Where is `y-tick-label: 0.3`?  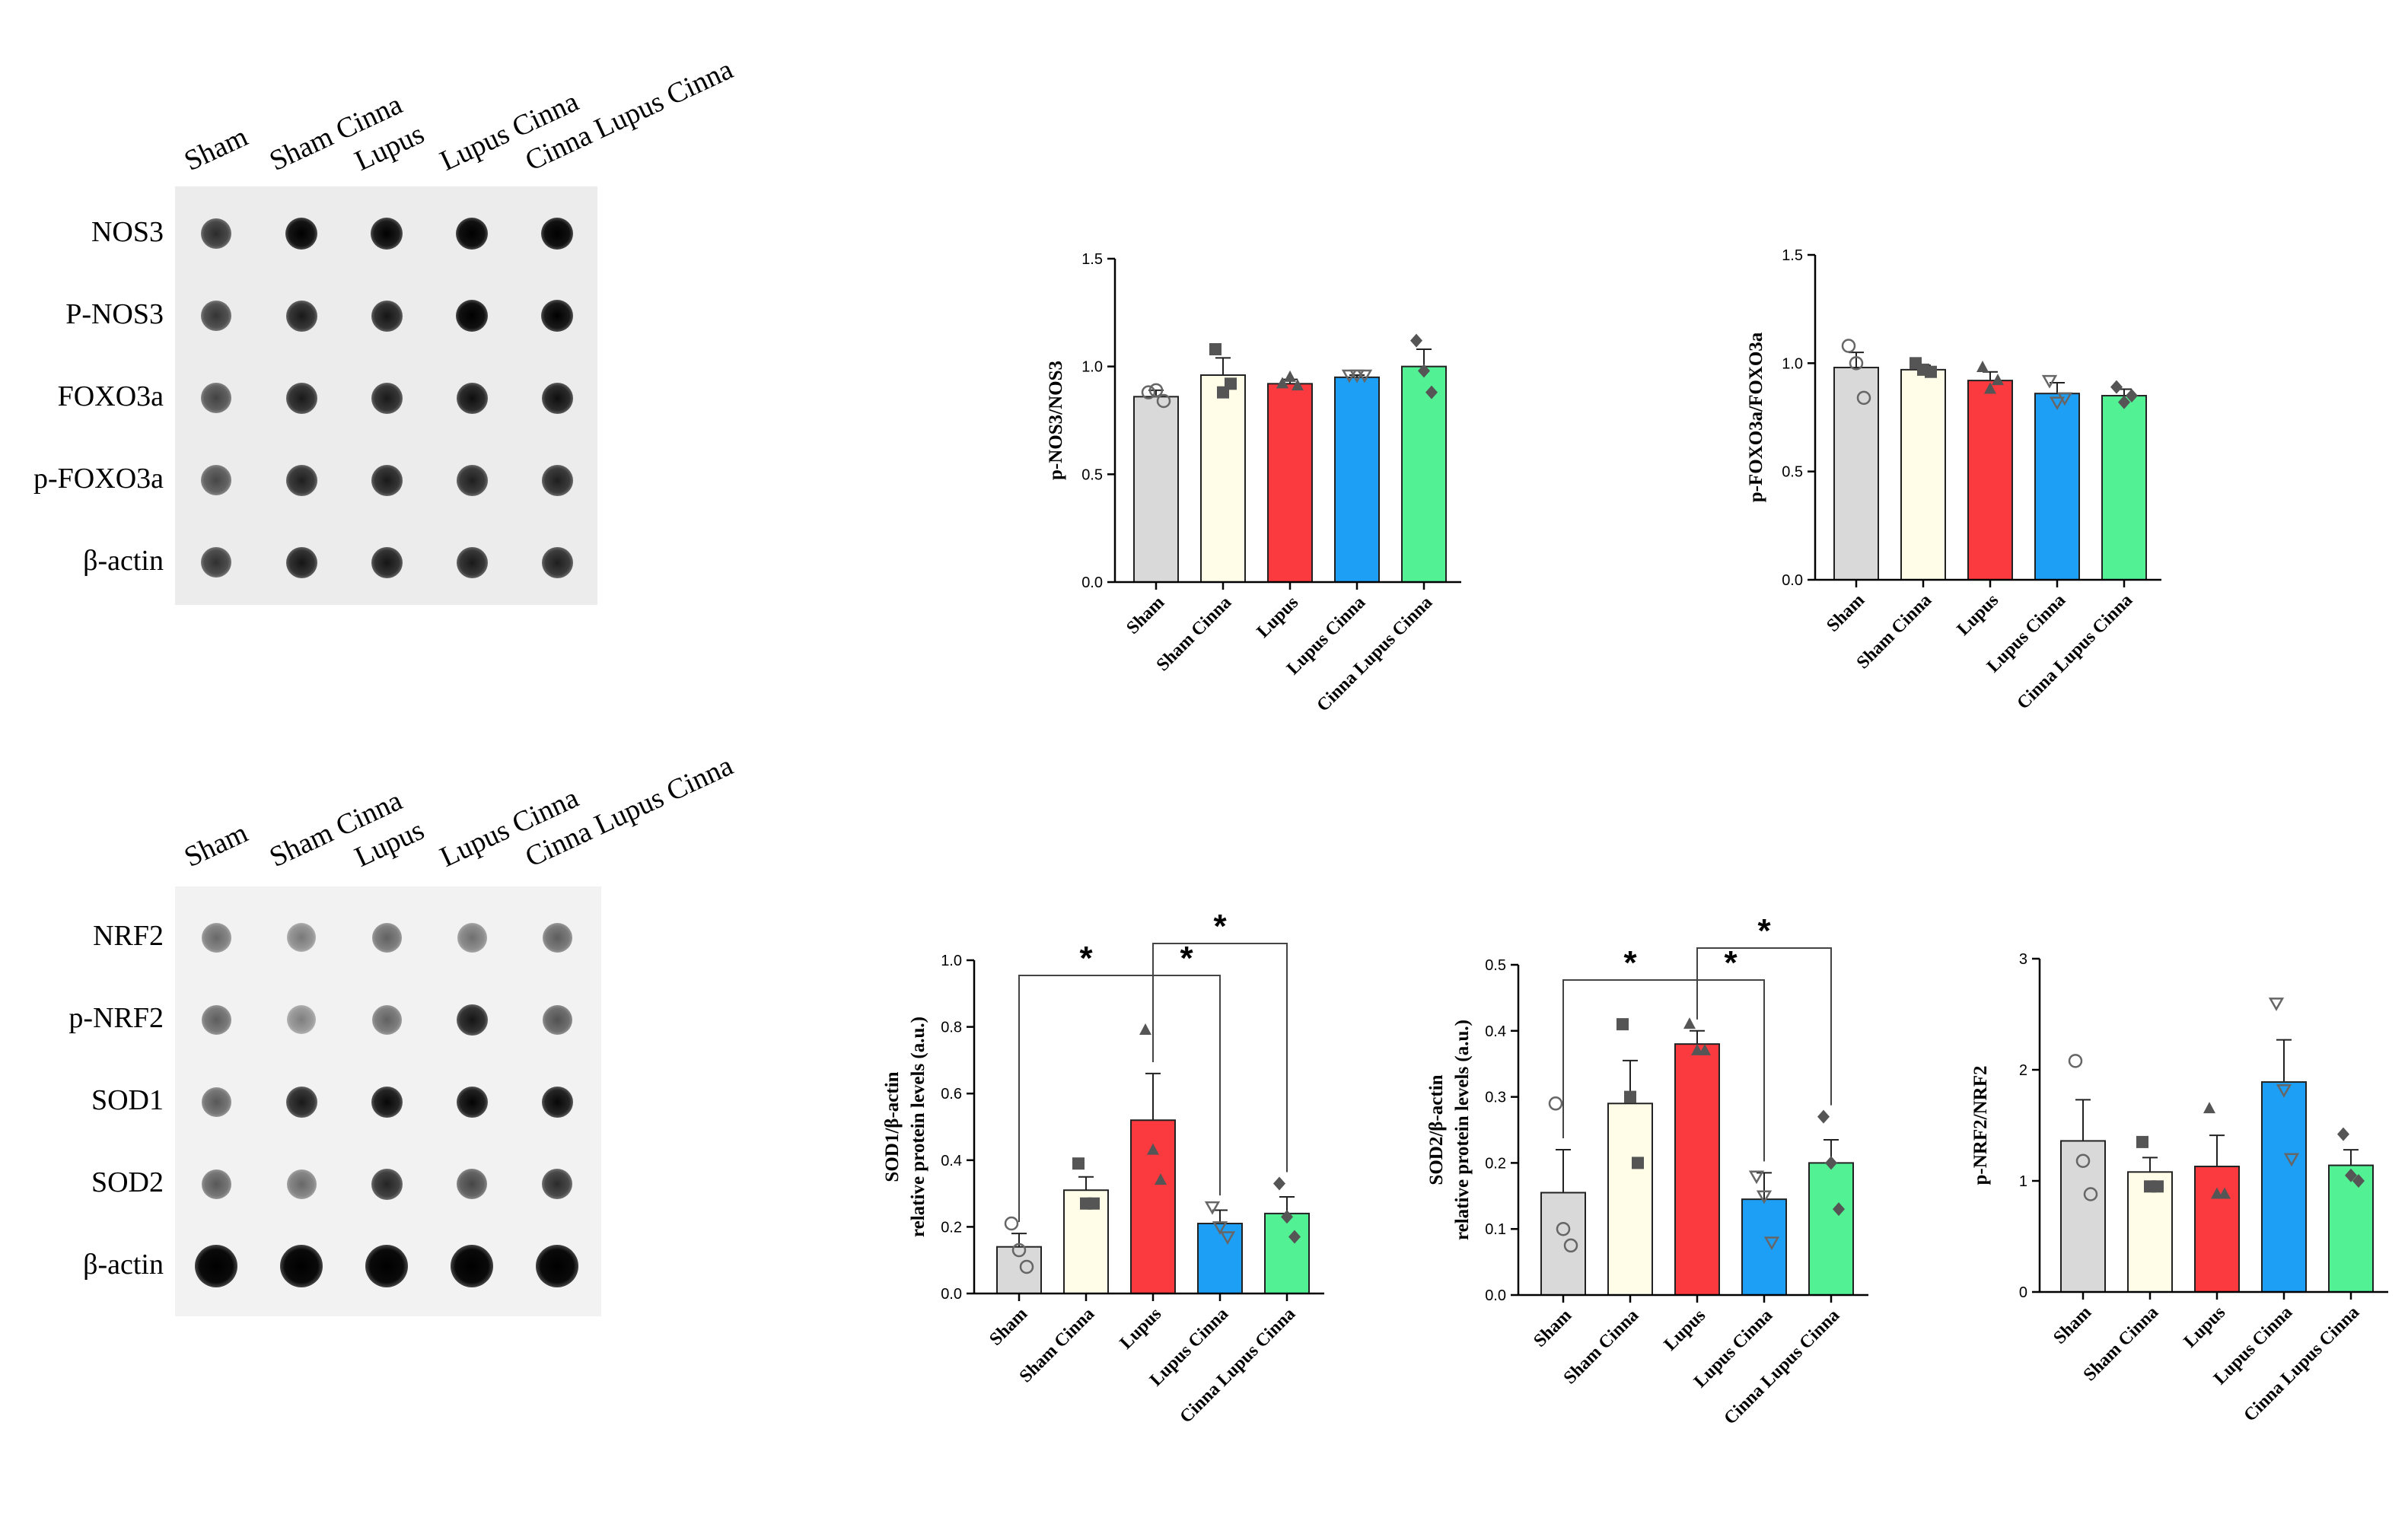 y-tick-label: 0.3 is located at coordinates (1495, 1098).